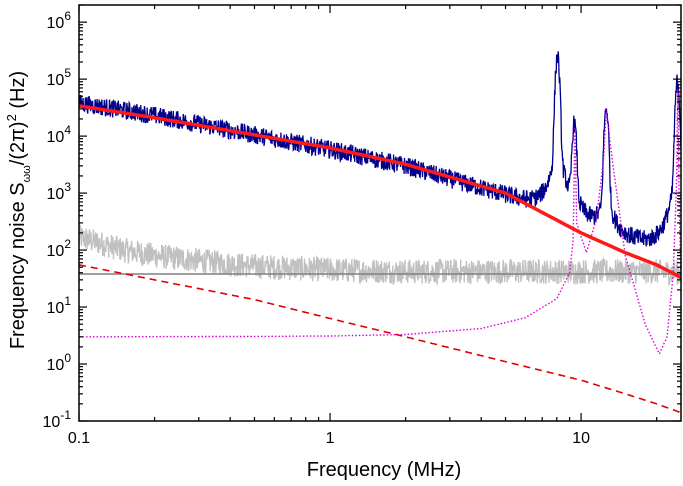 This screenshot has height=486, width=683. I want to click on y-tick-label: 10⁻¹, so click(57, 419).